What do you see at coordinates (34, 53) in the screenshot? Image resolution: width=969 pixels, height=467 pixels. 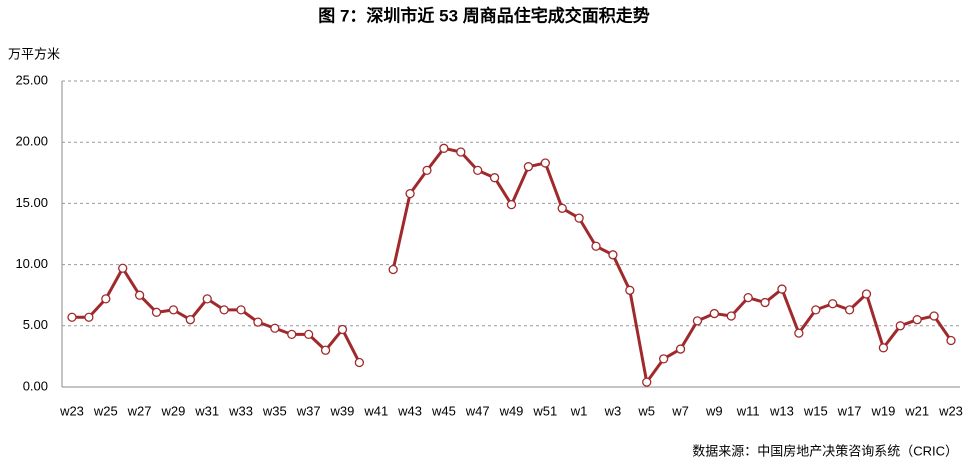 I see `y-axis-label: 万平方米` at bounding box center [34, 53].